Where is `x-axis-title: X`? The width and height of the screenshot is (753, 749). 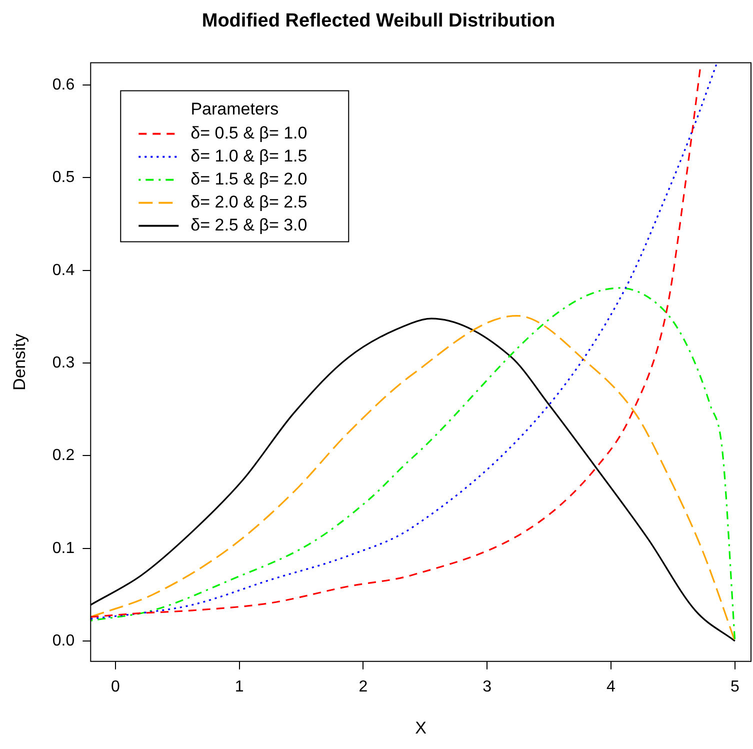 x-axis-title: X is located at coordinates (420, 728).